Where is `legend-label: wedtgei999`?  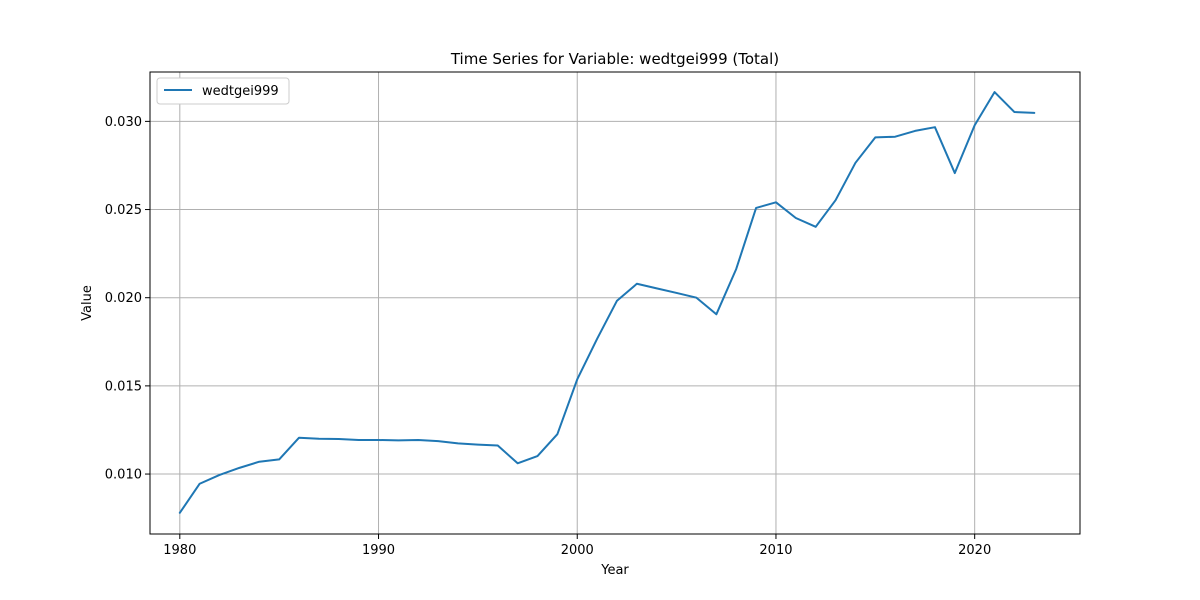 legend-label: wedtgei999 is located at coordinates (240, 91).